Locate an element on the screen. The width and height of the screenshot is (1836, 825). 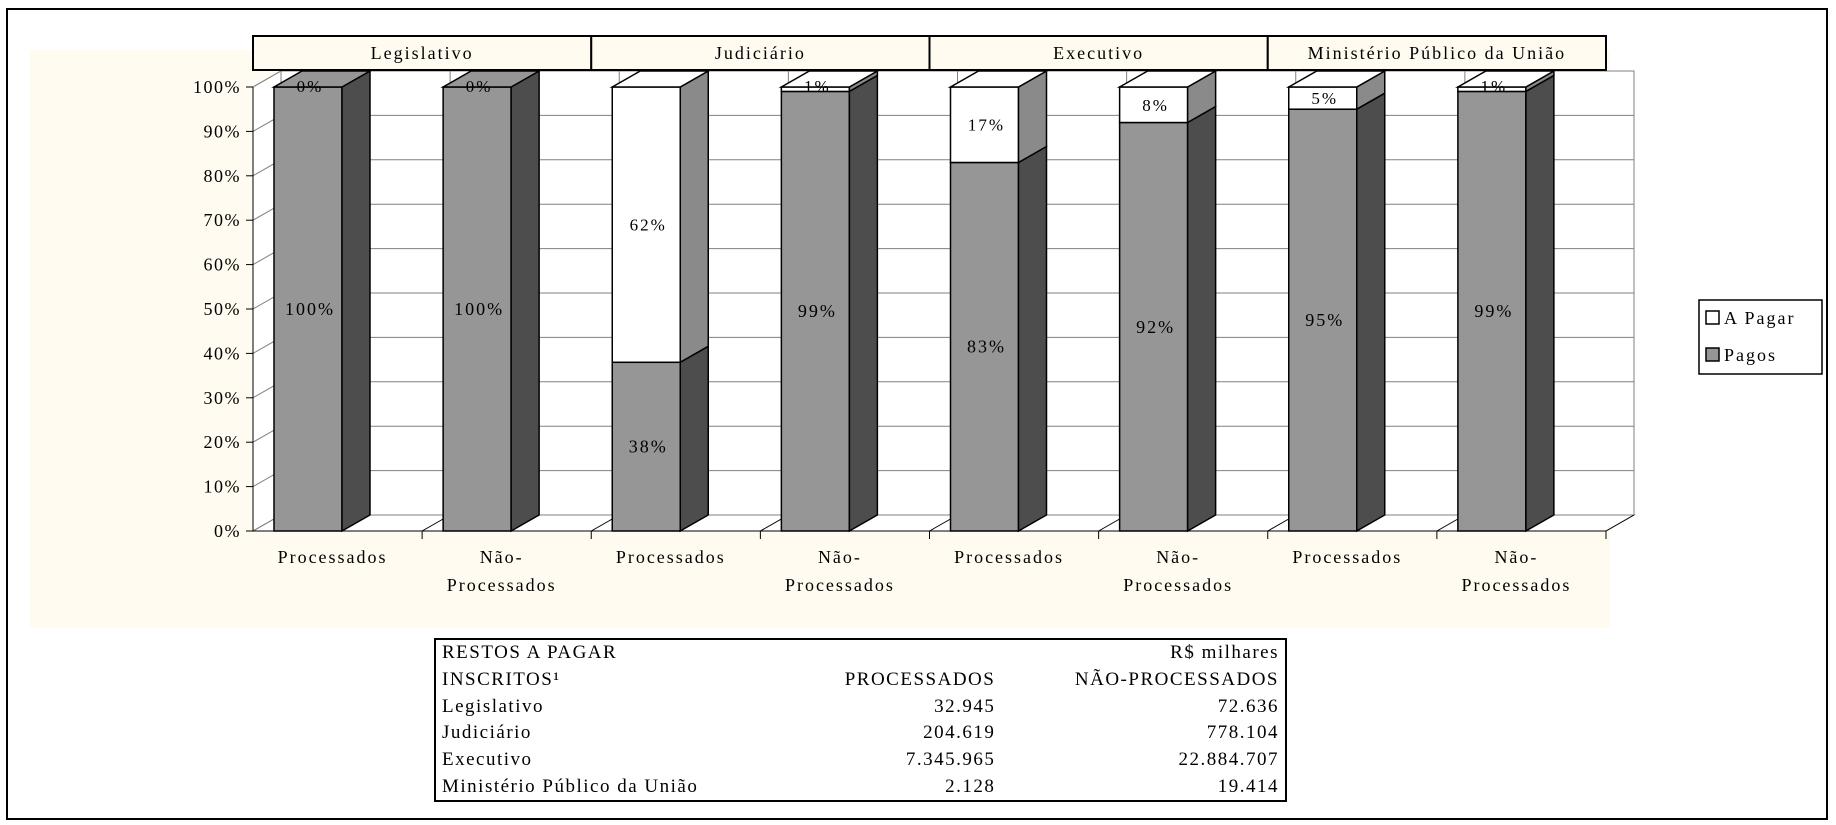
data-label-a-pagar: 8% is located at coordinates (1155, 105).